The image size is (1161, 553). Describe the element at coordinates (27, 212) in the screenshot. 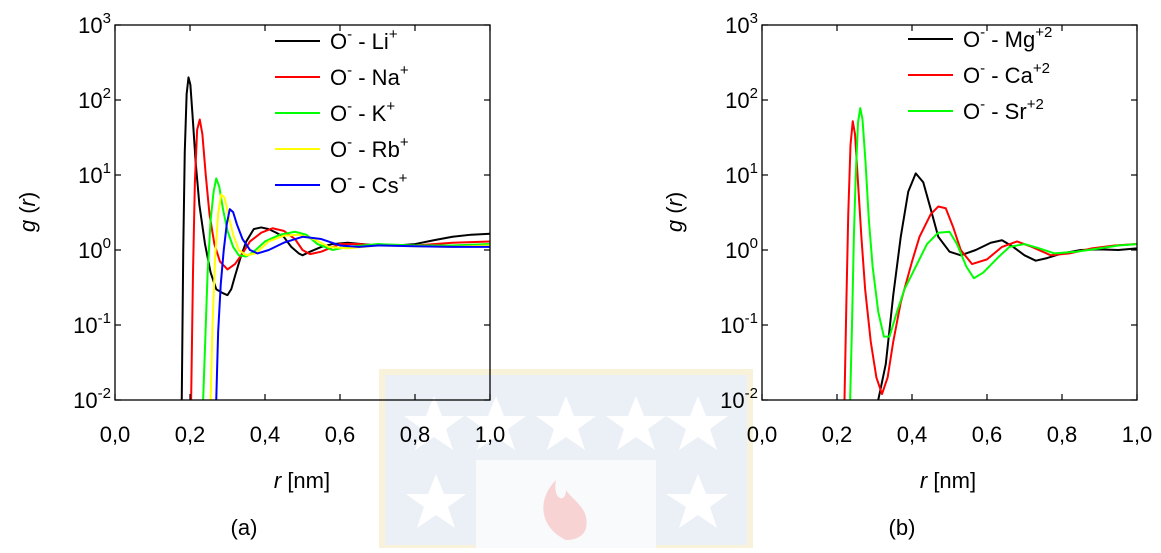

I see `panel-a-ylabel: g (r)` at that location.